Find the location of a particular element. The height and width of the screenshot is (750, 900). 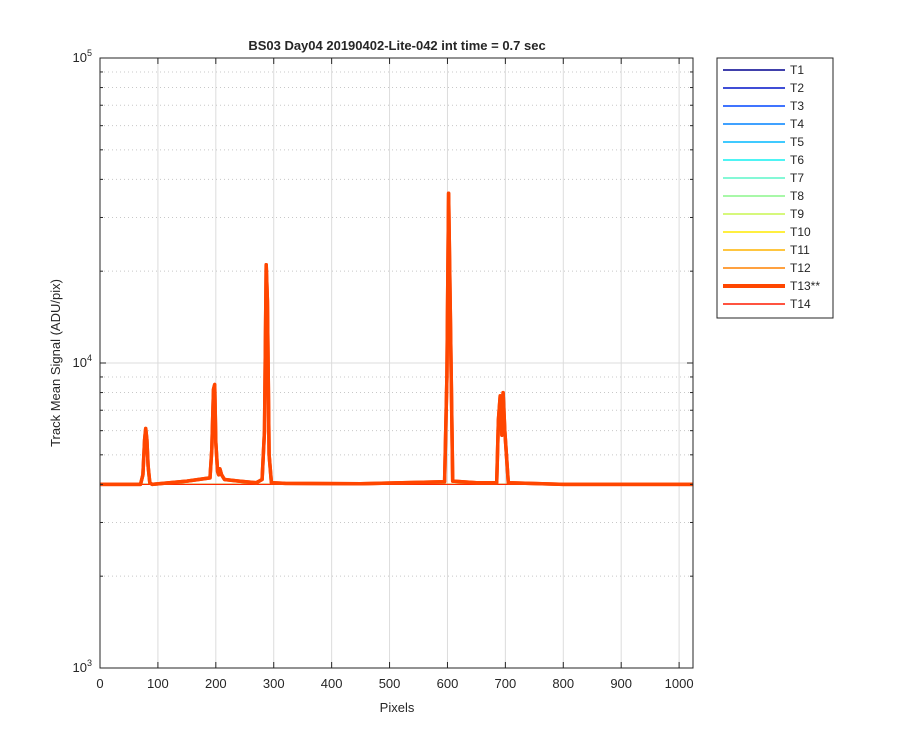

y-tick-label: 10⁵ is located at coordinates (82, 56).